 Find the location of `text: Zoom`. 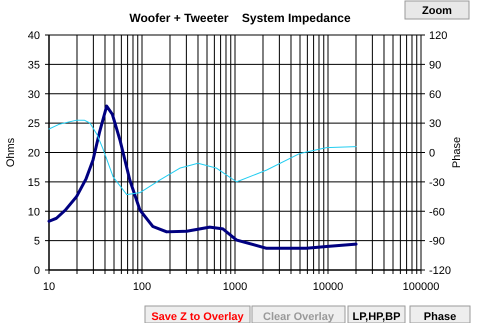

text: Zoom is located at coordinates (437, 11).